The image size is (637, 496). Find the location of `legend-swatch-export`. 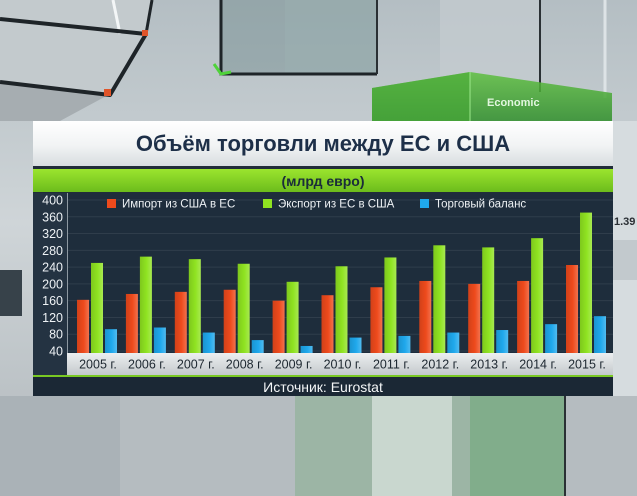

legend-swatch-export is located at coordinates (267, 203).